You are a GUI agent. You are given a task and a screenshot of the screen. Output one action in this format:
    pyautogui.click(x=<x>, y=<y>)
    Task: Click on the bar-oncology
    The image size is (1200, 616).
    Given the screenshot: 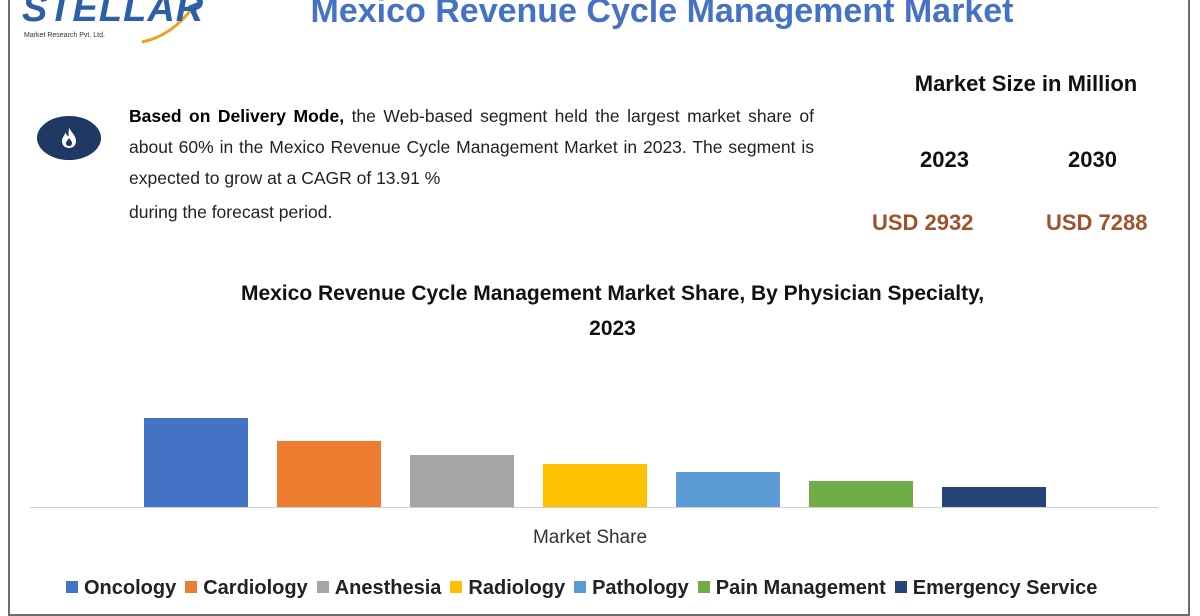 What is the action you would take?
    pyautogui.click(x=196, y=462)
    